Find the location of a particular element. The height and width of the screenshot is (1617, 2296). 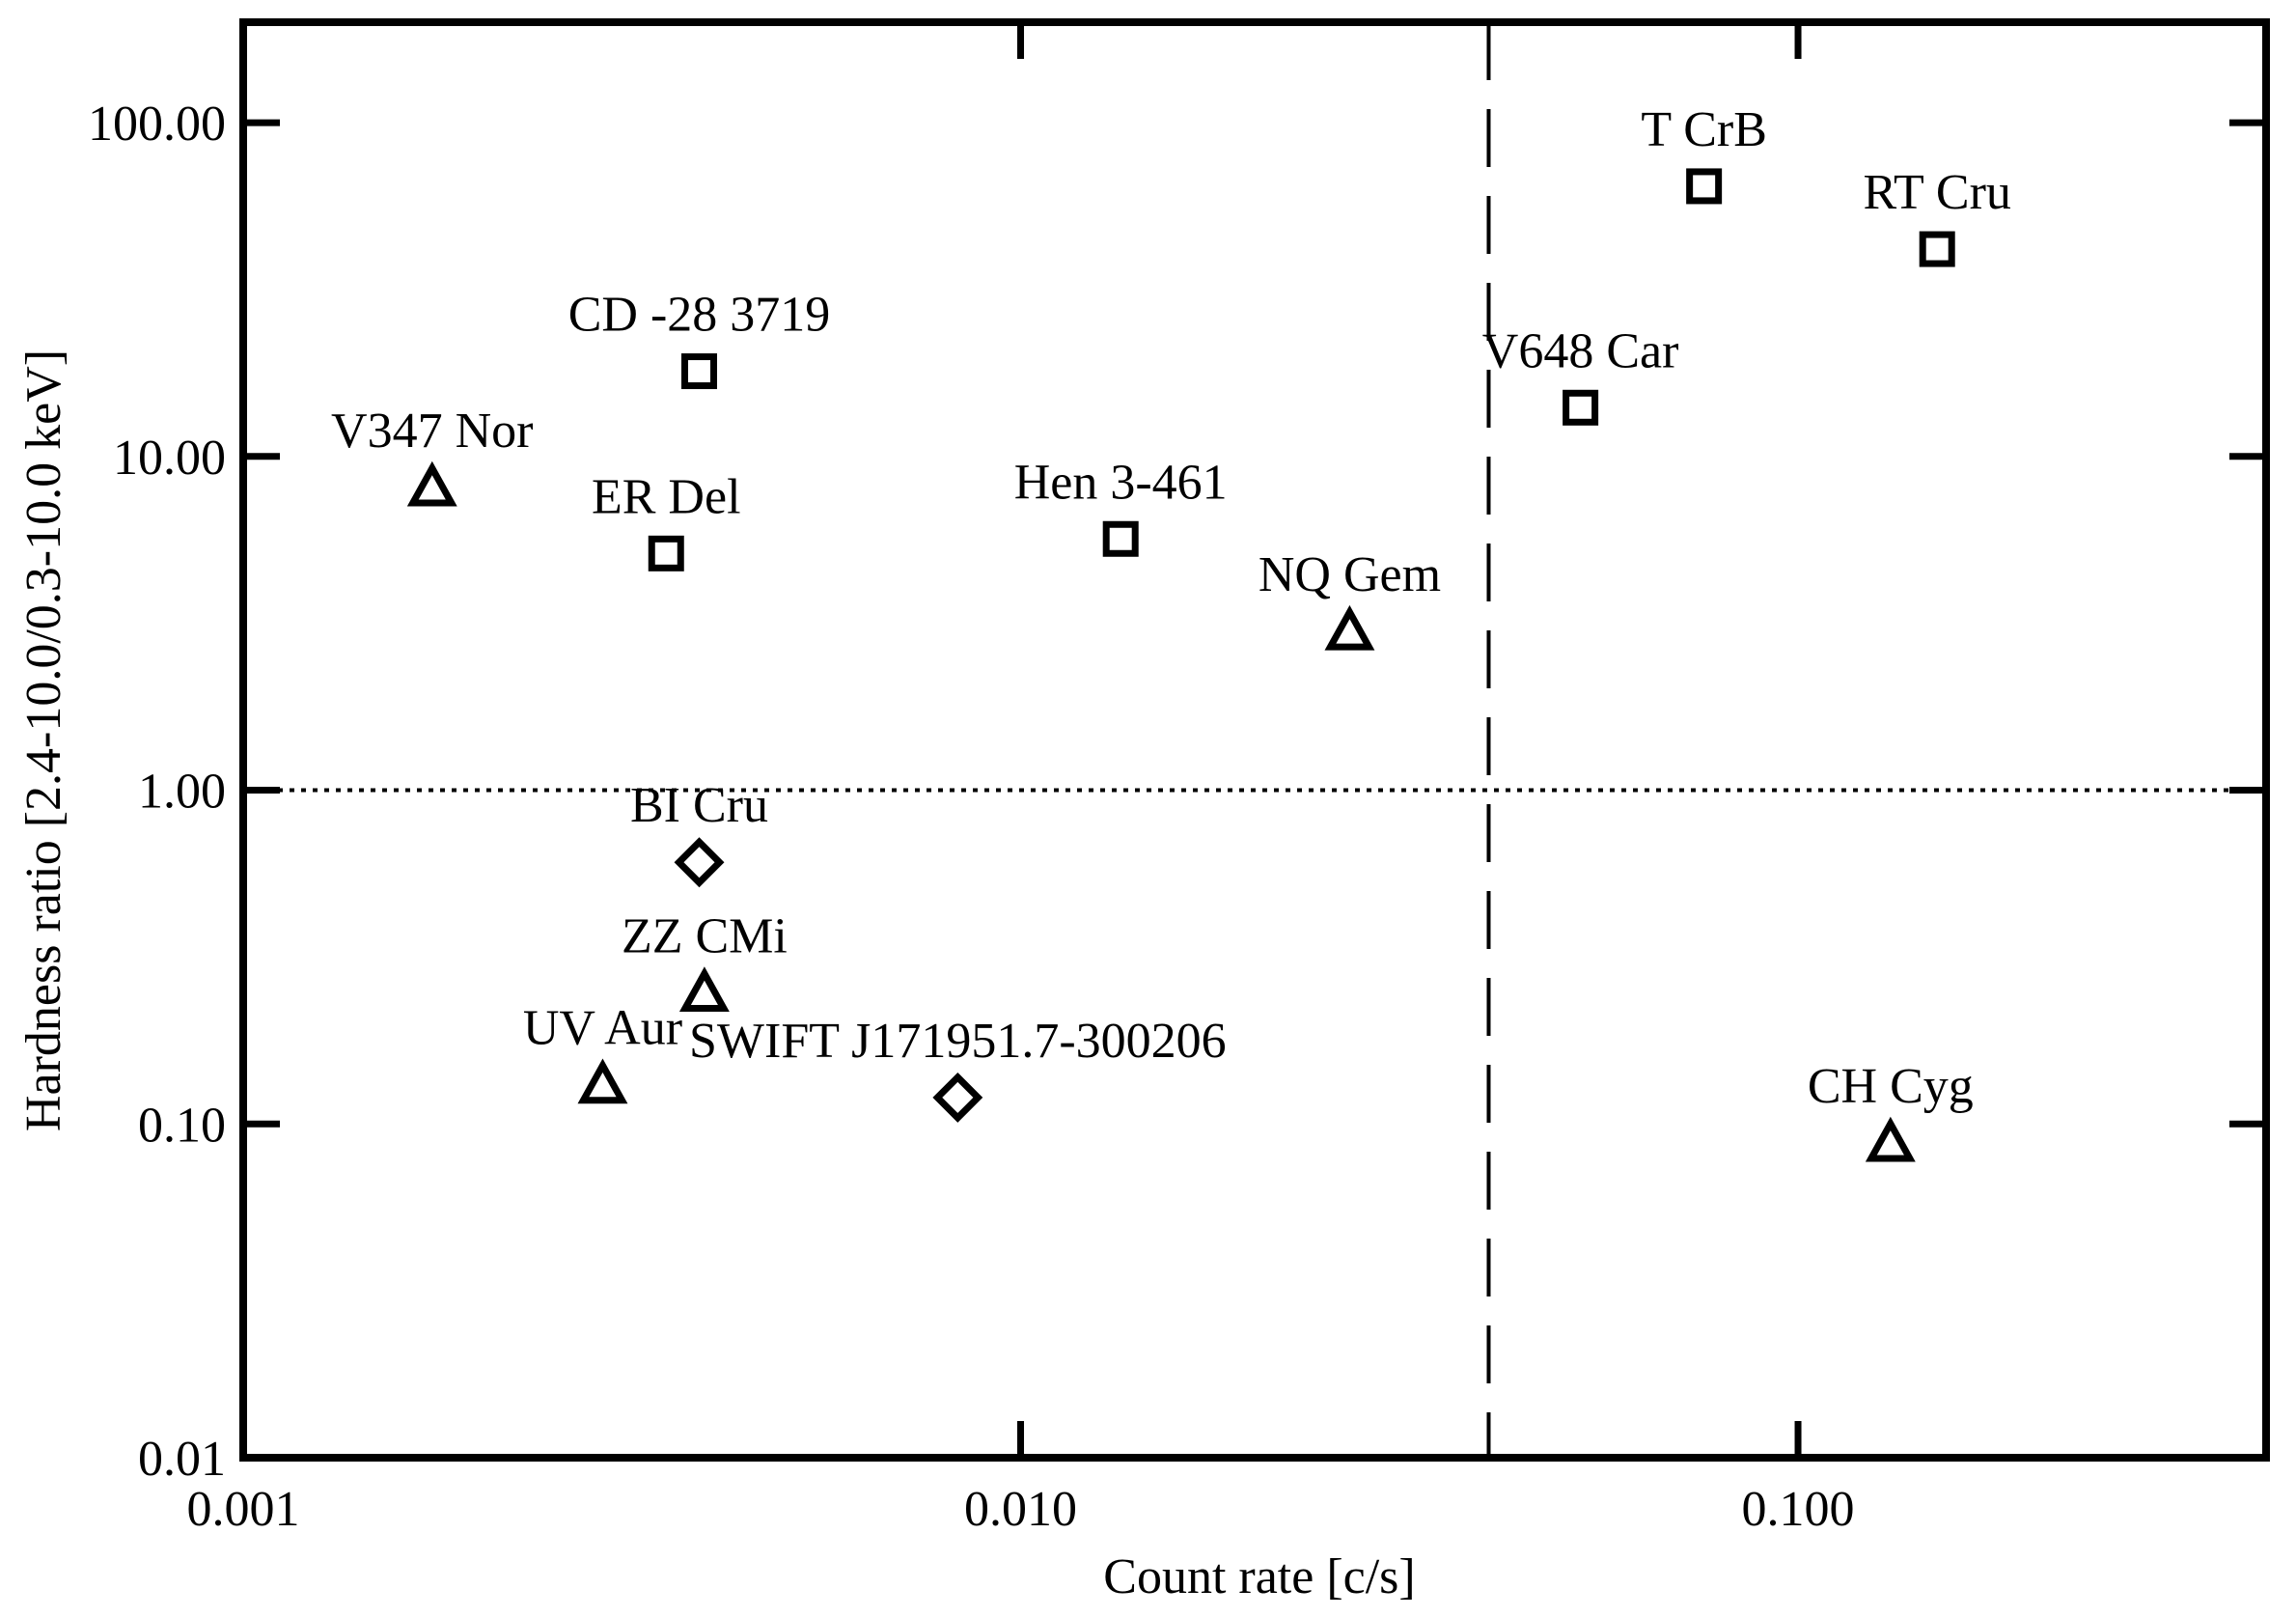

point-label: UV Aur is located at coordinates (602, 1028).